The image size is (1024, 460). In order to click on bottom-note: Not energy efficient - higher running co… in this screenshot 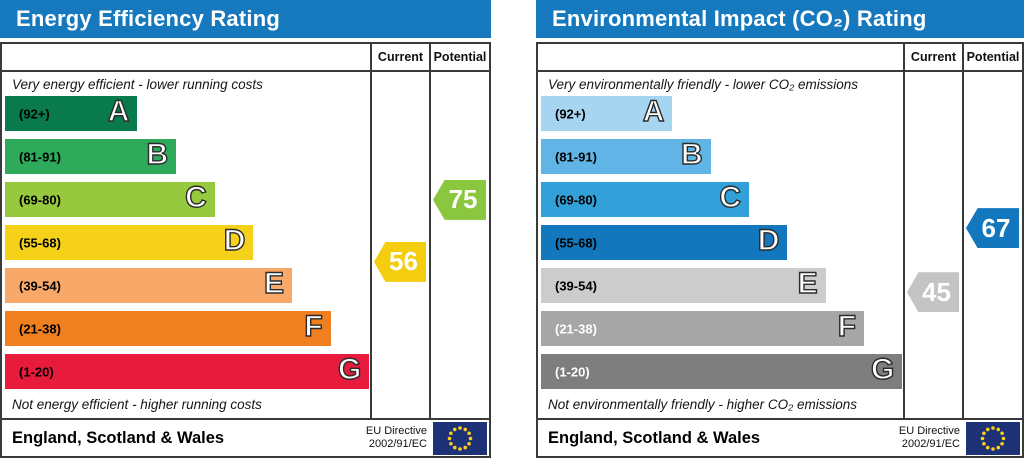, I will do `click(137, 404)`.